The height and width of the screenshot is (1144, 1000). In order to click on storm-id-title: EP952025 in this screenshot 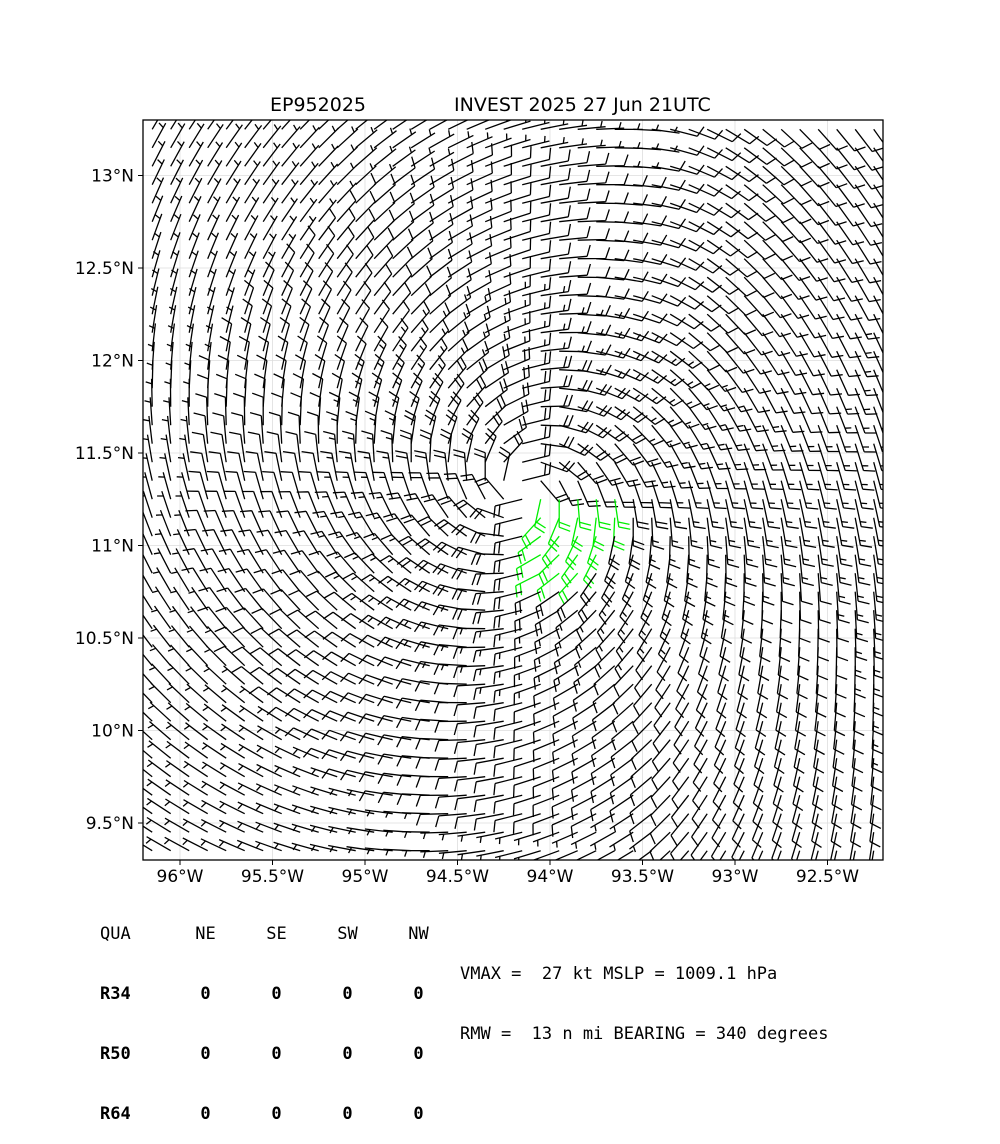, I will do `click(318, 105)`.